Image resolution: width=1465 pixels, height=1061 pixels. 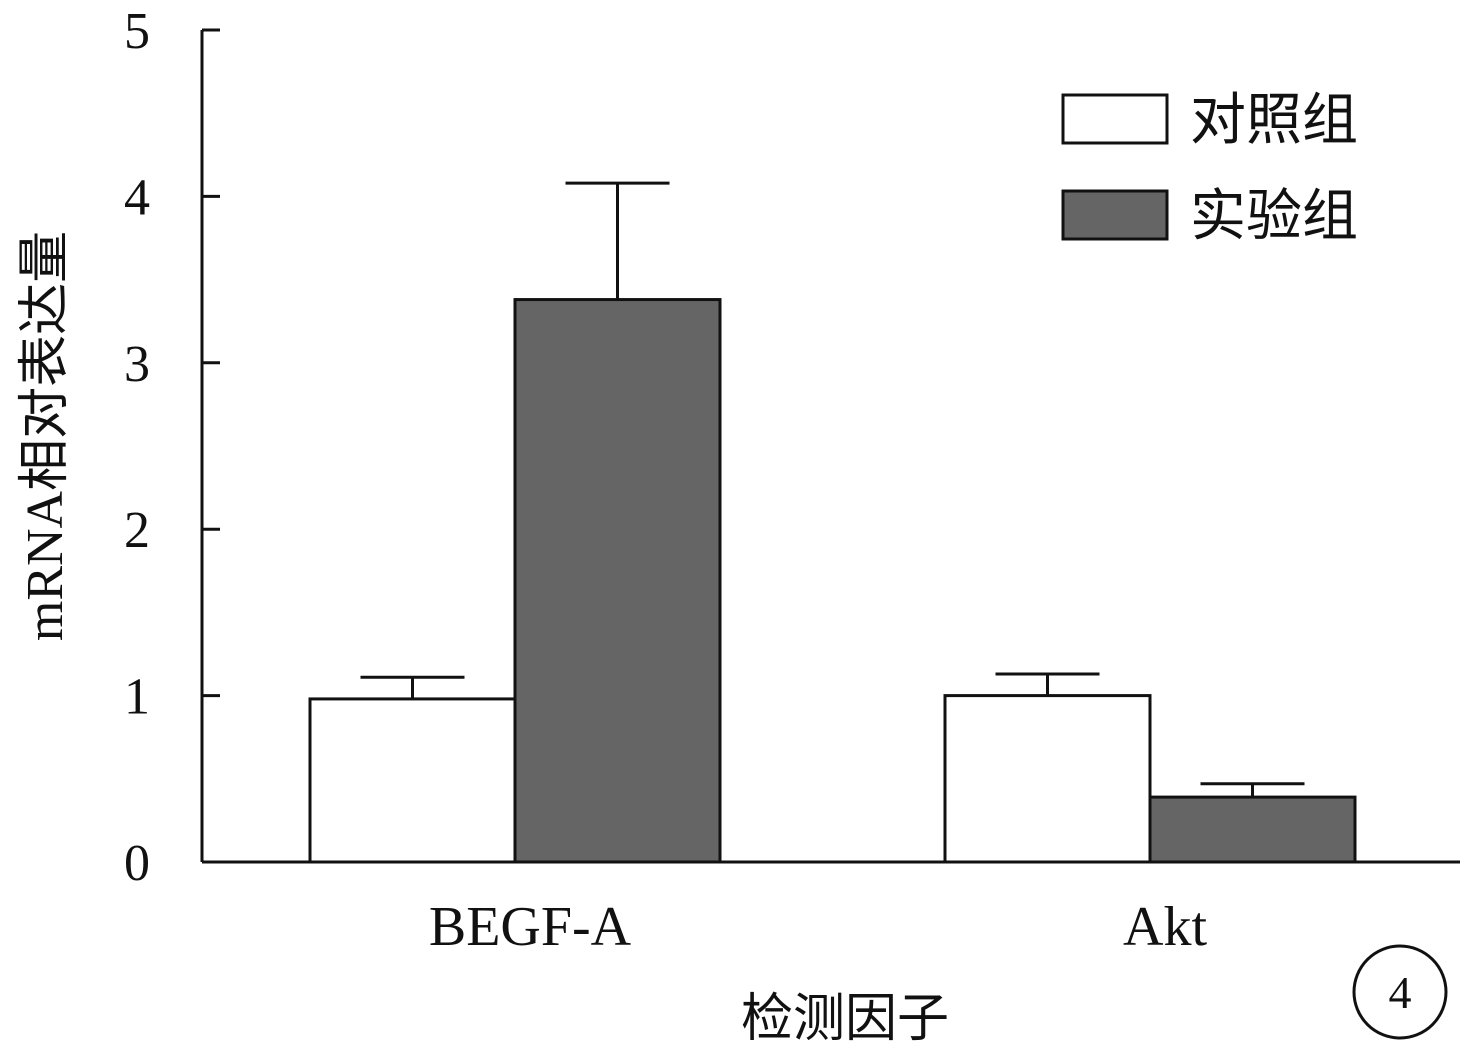 What do you see at coordinates (845, 1019) in the screenshot?
I see `x-axis-title: 检测因子` at bounding box center [845, 1019].